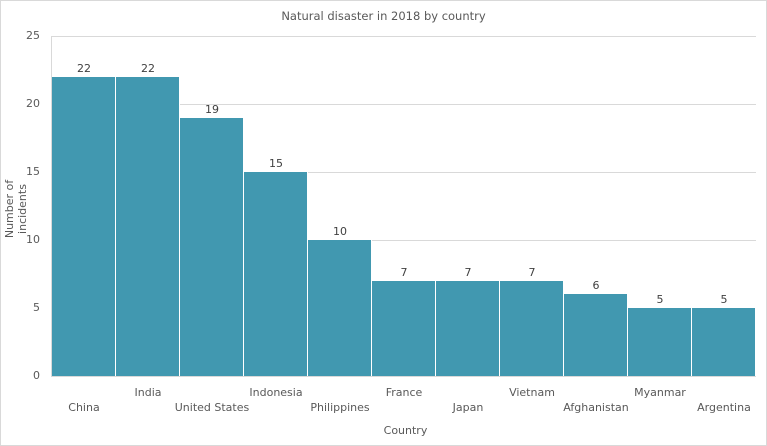 This screenshot has height=446, width=767. Describe the element at coordinates (33, 103) in the screenshot. I see `y-tick-label: 20` at that location.